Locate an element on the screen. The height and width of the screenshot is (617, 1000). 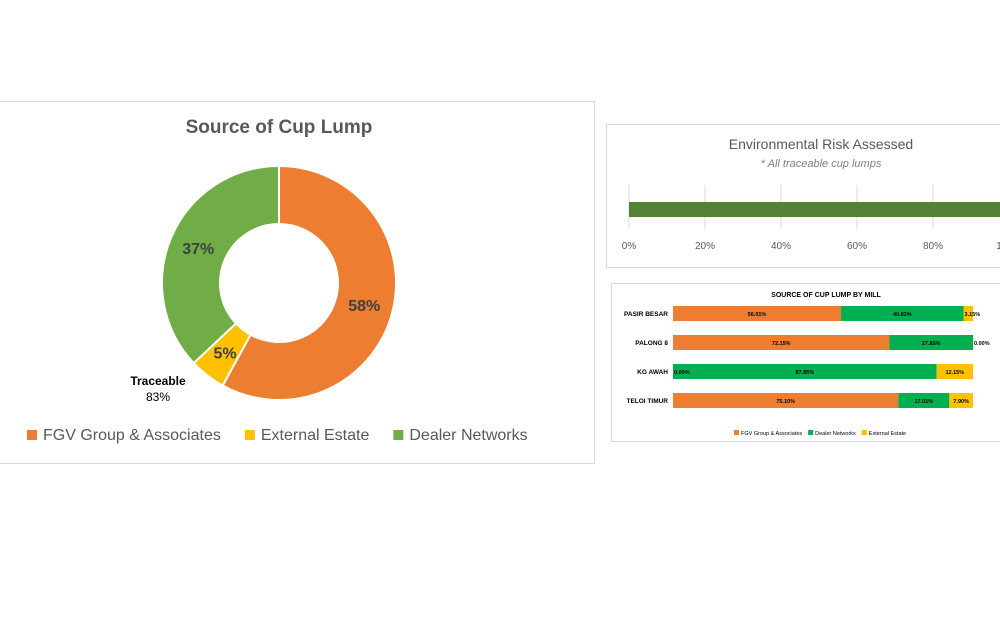
risk-tick-label: 0% is located at coordinates (629, 246).